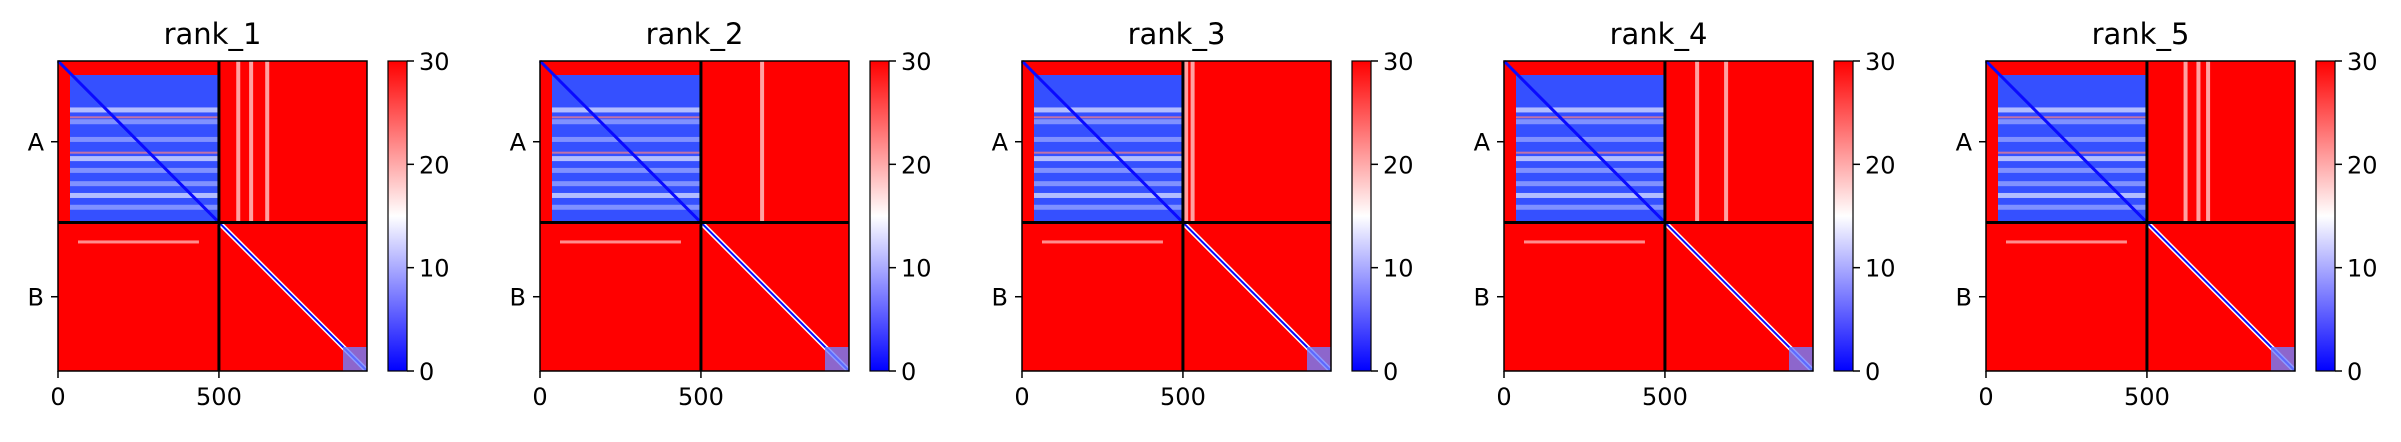 The height and width of the screenshot is (442, 2401). What do you see at coordinates (213, 34) in the screenshot?
I see `chart-title: rank_1` at bounding box center [213, 34].